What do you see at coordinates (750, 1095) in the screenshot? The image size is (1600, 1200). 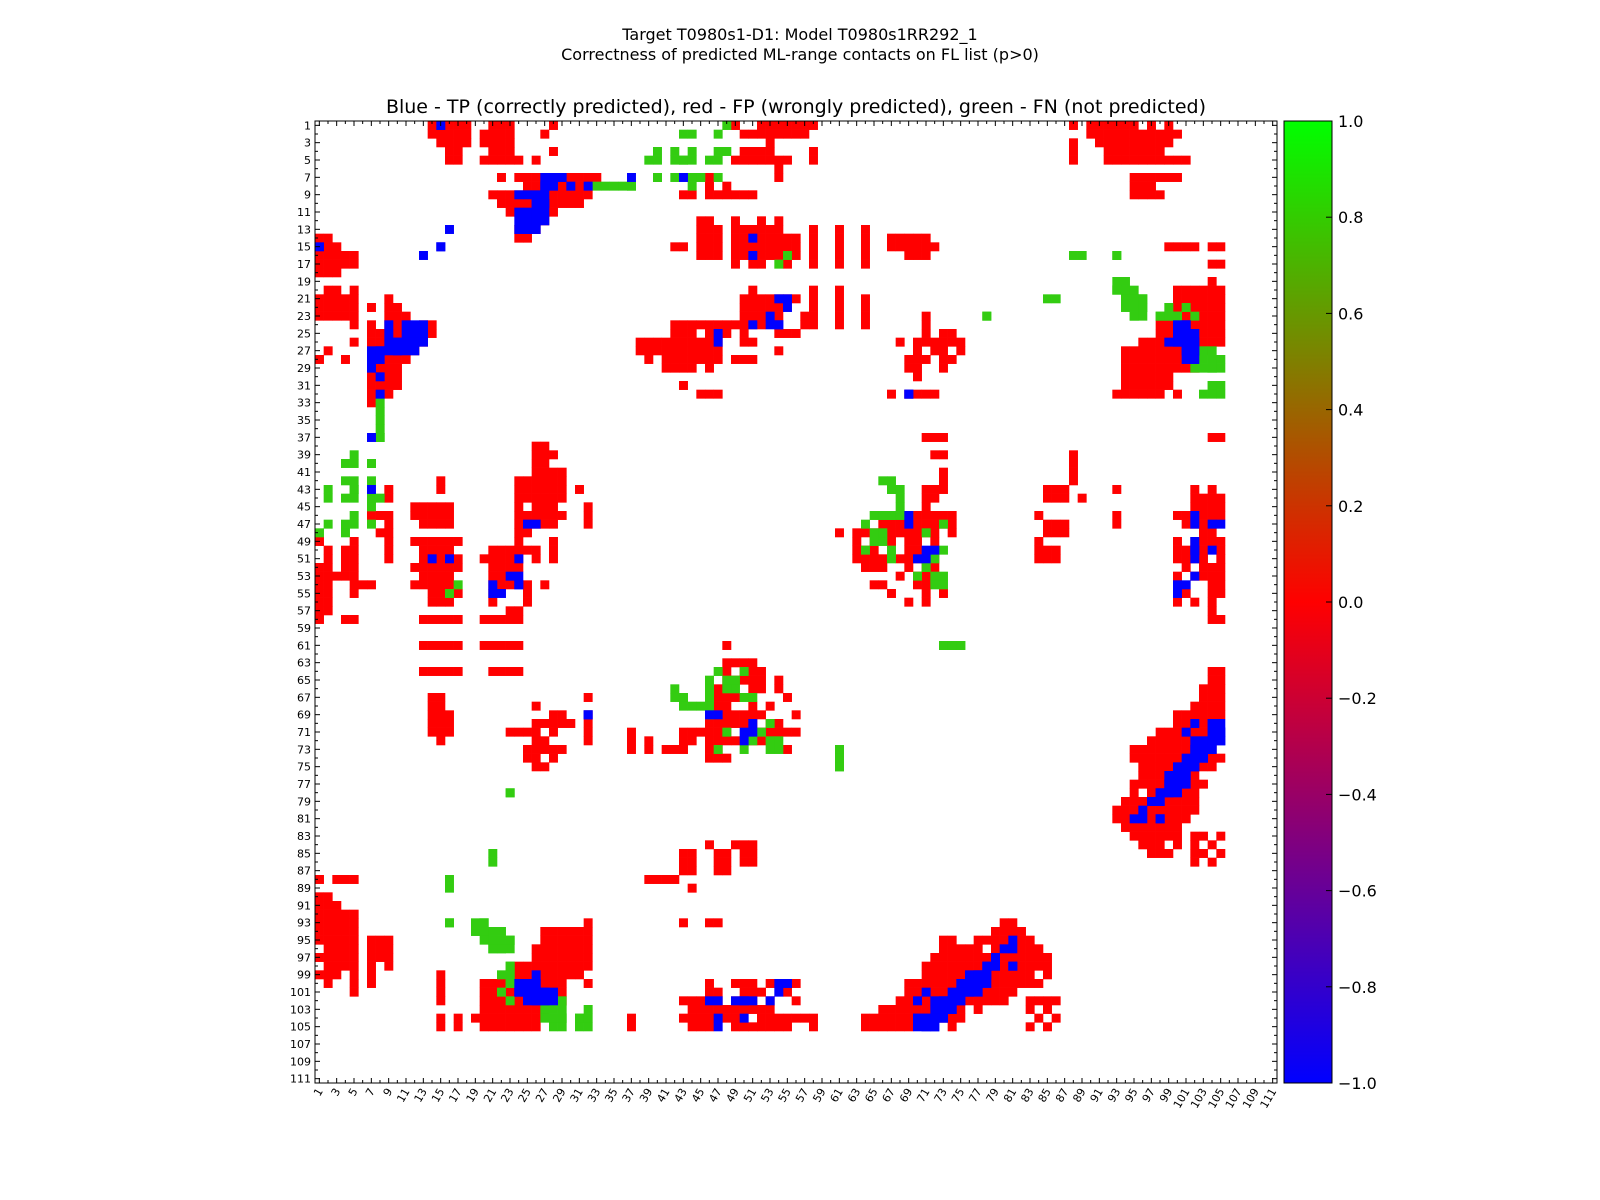 I see `x-tick-label: 51` at bounding box center [750, 1095].